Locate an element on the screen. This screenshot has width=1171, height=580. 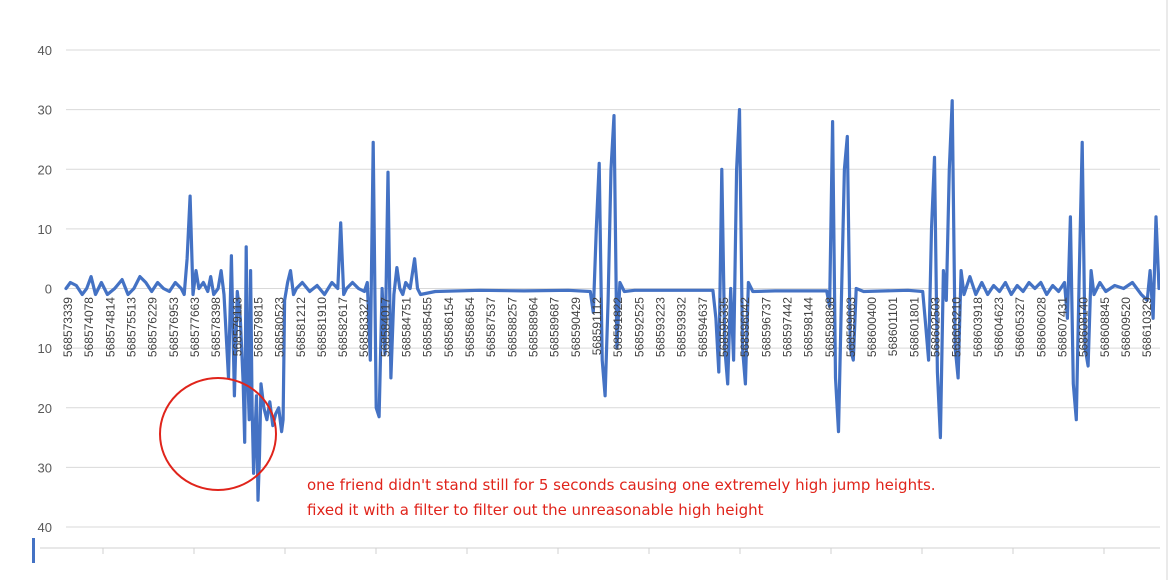
x-tick-label: 568601101 is located at coordinates (893, 327).